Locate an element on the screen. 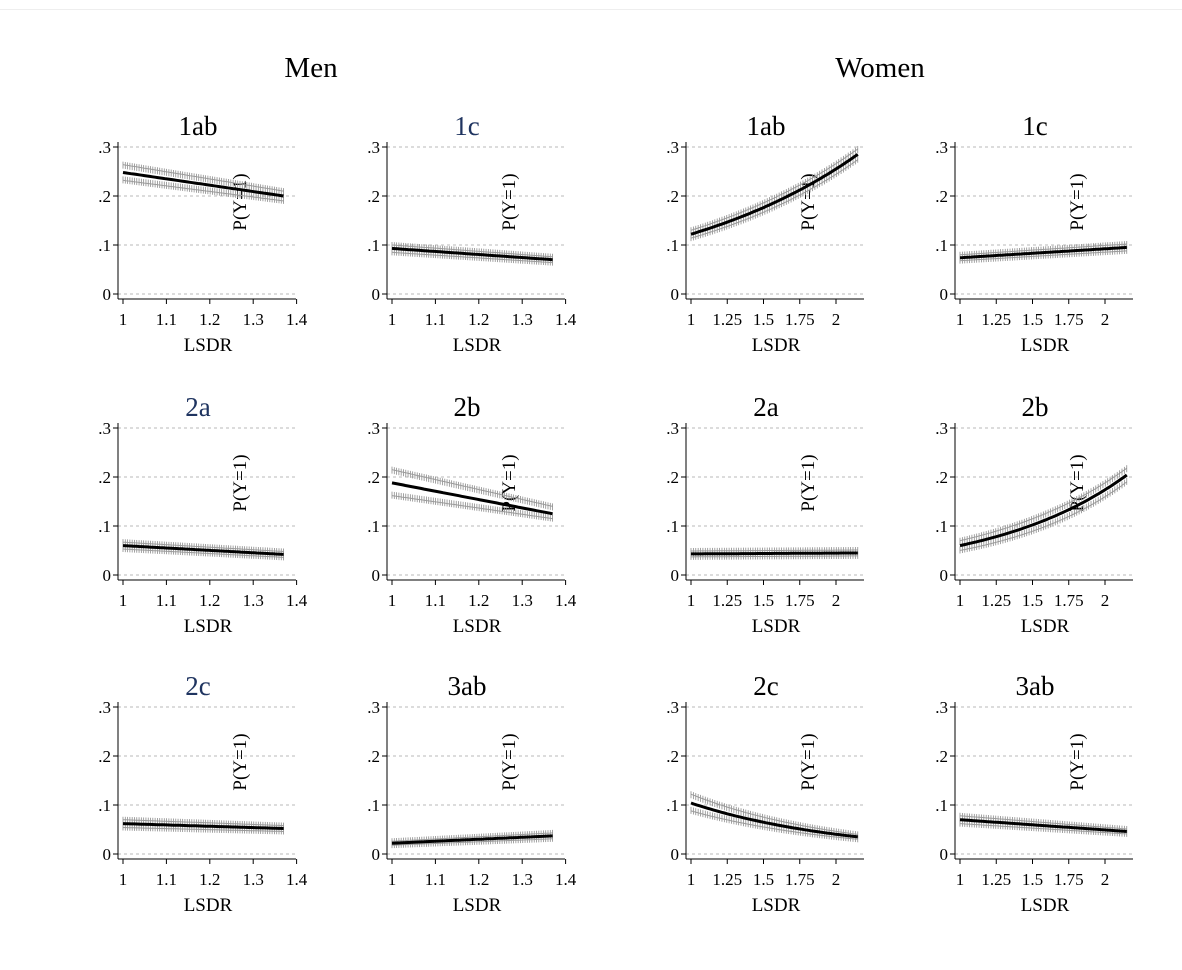  panel-title: 2a is located at coordinates (198, 407).